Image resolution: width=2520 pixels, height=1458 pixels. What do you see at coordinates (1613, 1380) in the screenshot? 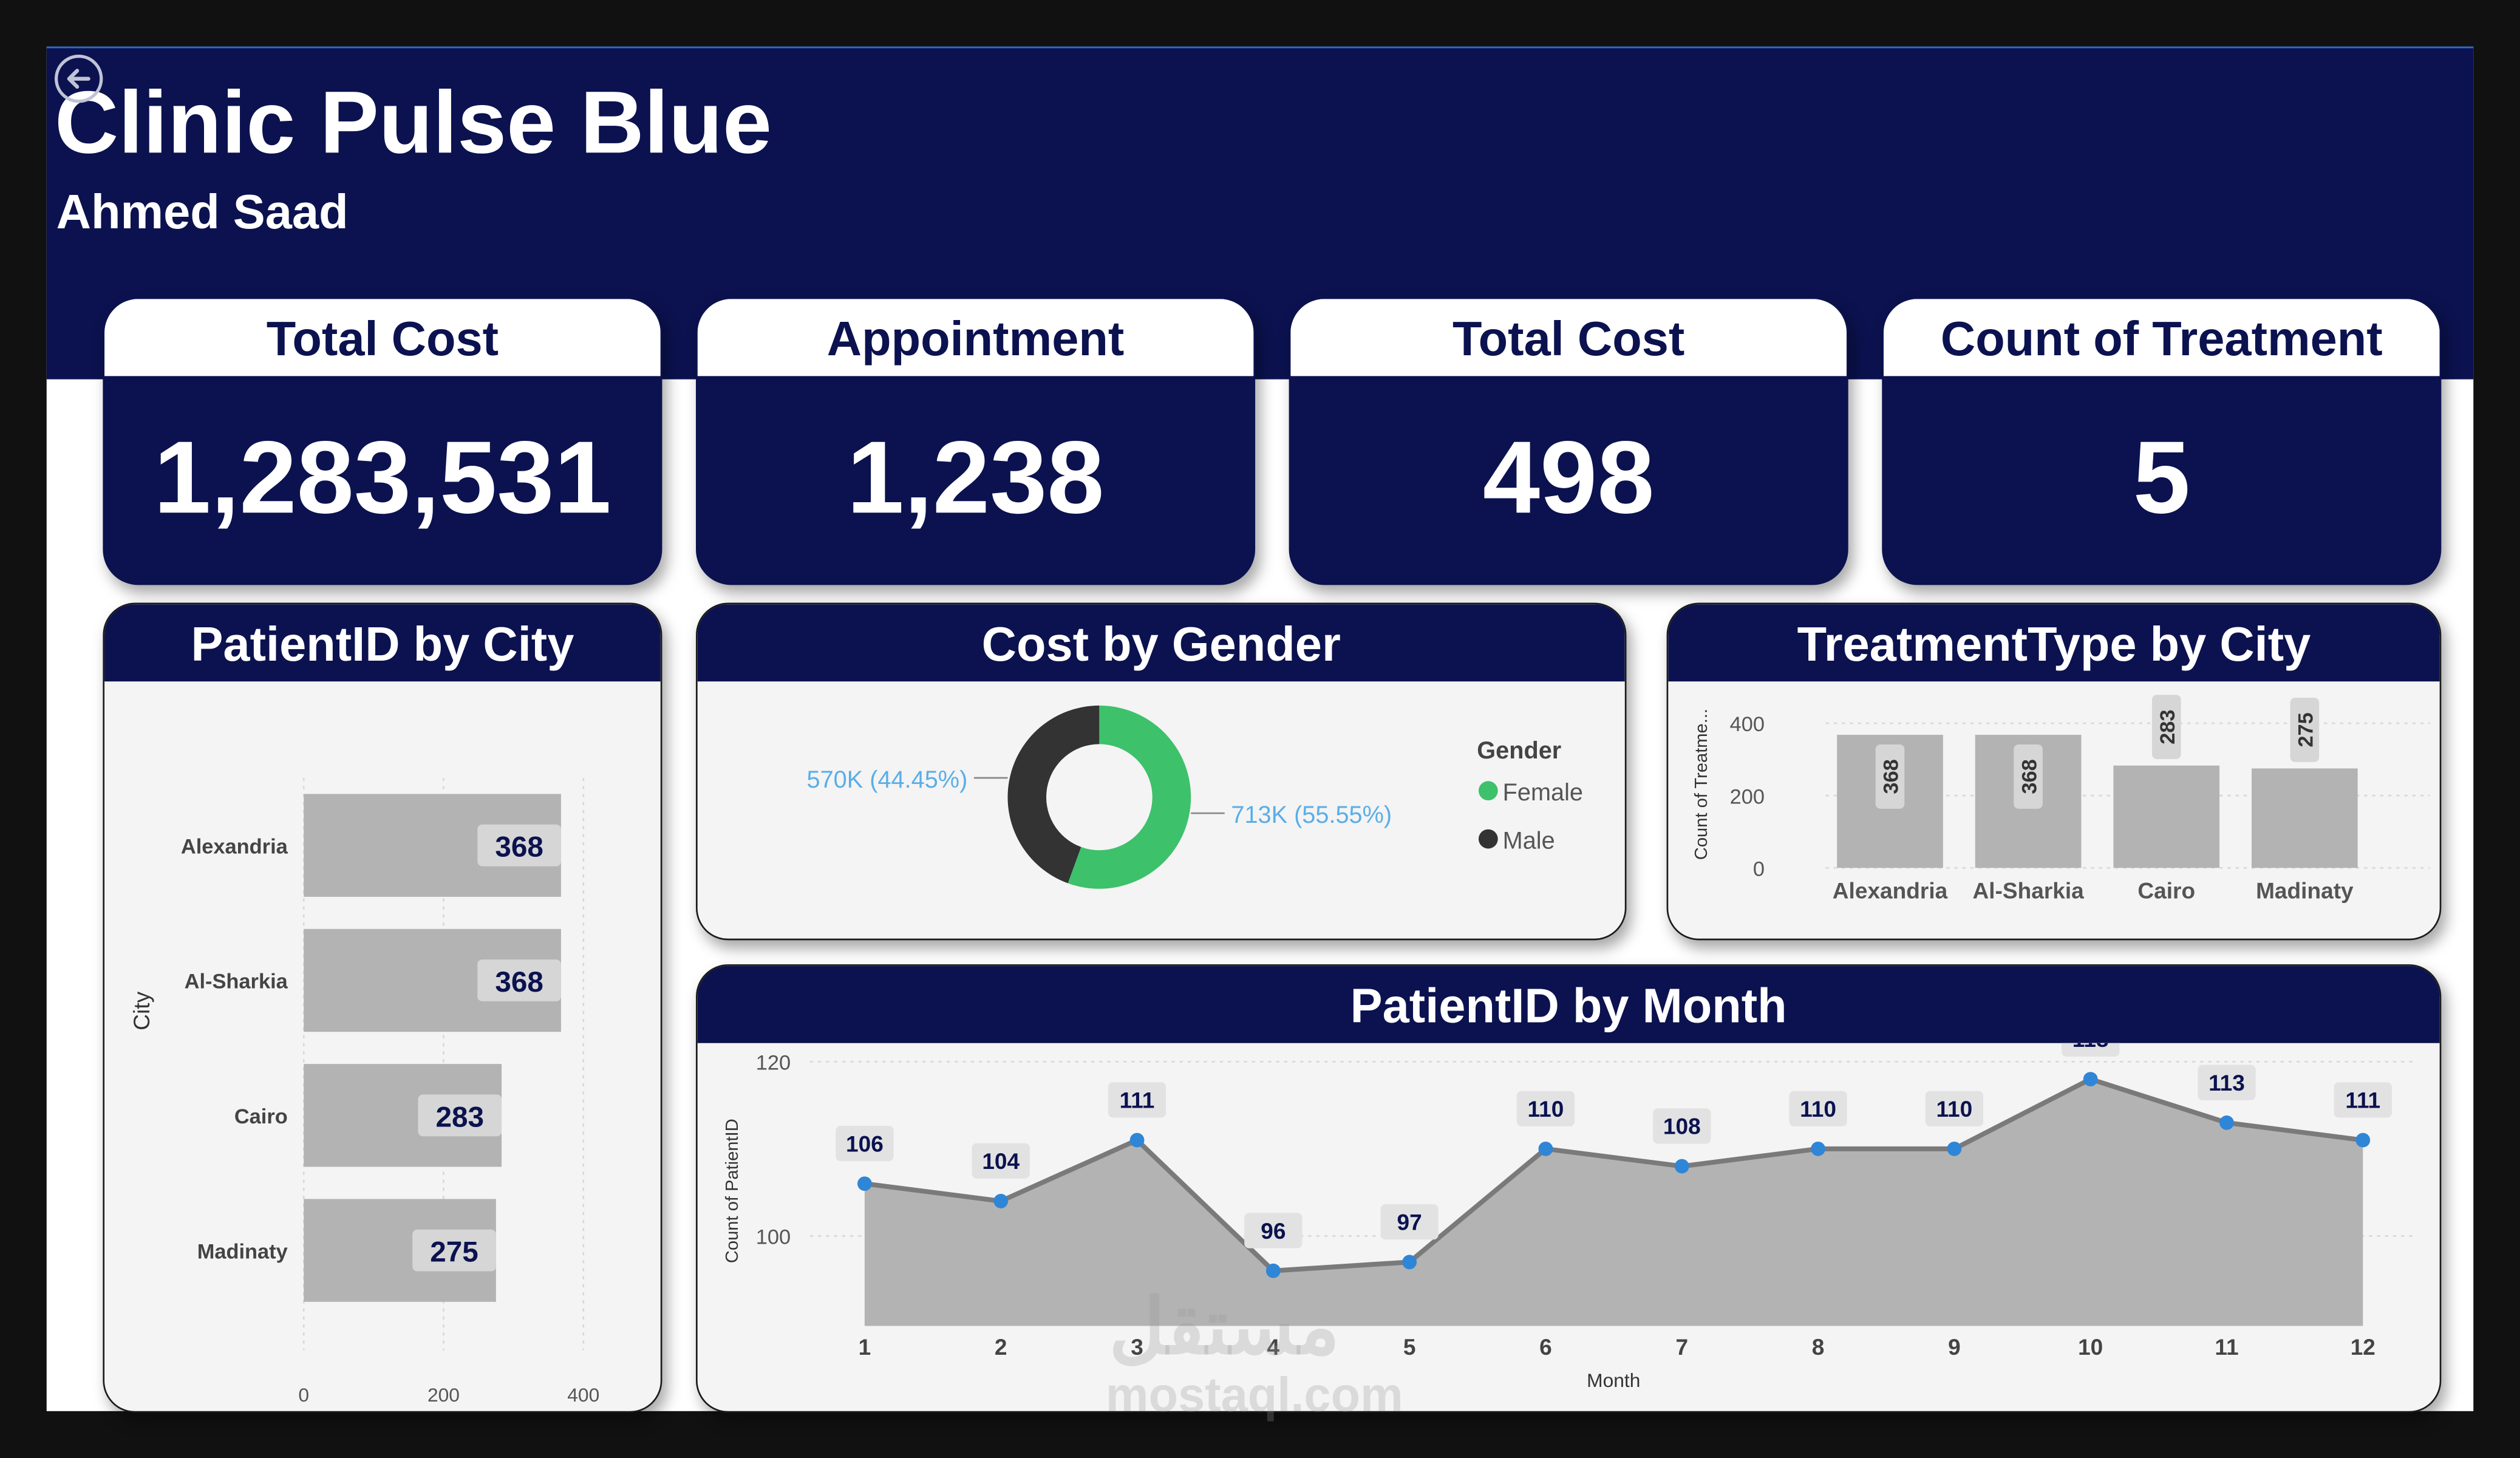
I see `x-axis-title: Month` at bounding box center [1613, 1380].